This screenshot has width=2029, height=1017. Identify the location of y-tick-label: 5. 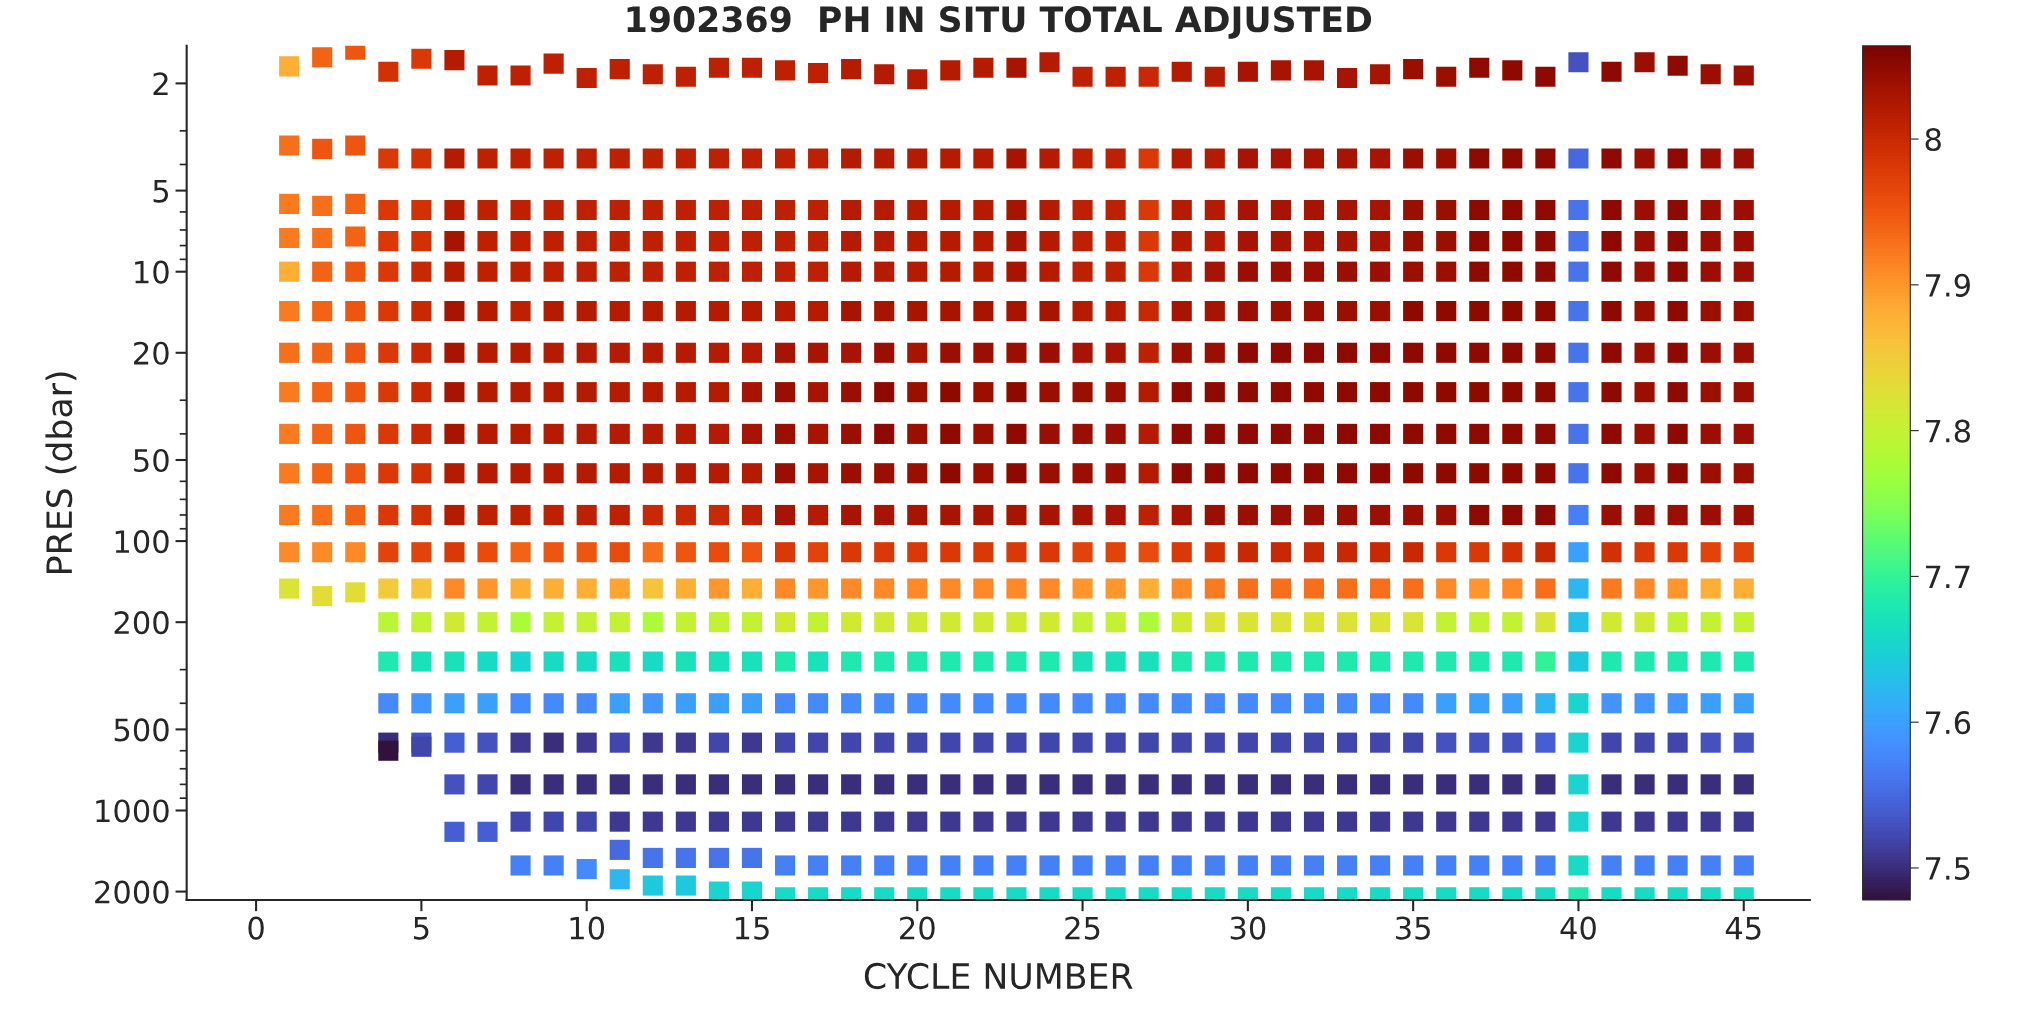
(161, 191).